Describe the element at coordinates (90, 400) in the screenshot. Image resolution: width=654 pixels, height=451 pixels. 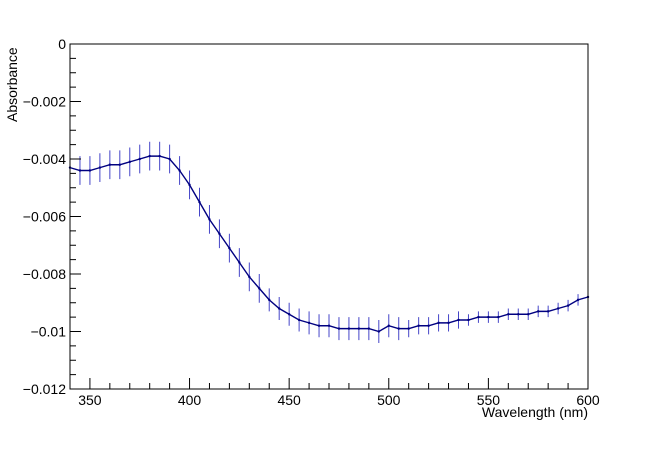
I see `x-tick-label: 350` at that location.